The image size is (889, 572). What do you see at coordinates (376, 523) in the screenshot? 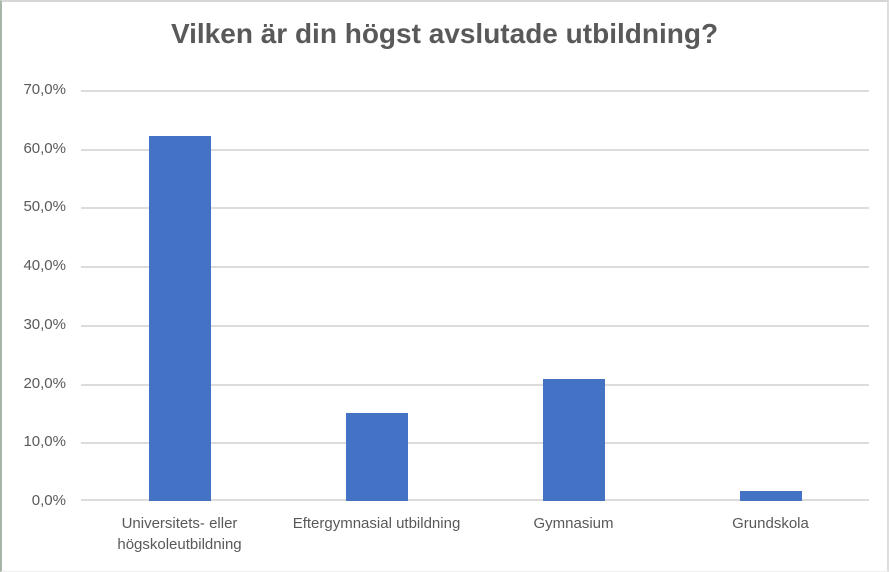
I see `x-axis-category-label: Eftergymnasial utbildning` at bounding box center [376, 523].